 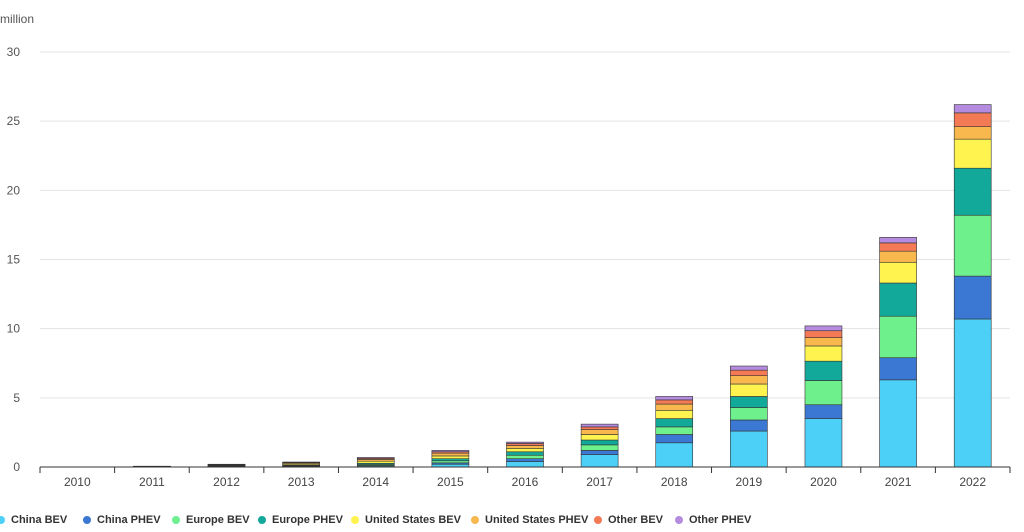 What do you see at coordinates (450, 482) in the screenshot?
I see `x-tick-label: 2015` at bounding box center [450, 482].